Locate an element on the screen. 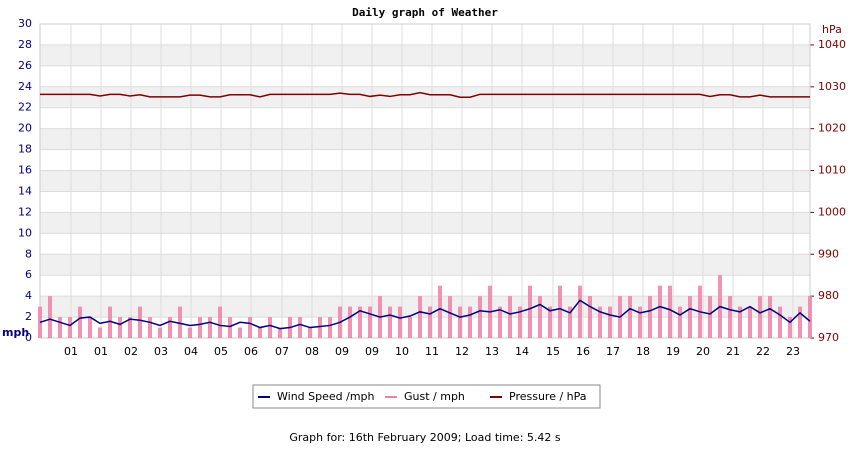  x-tick-label: 23 is located at coordinates (793, 351).